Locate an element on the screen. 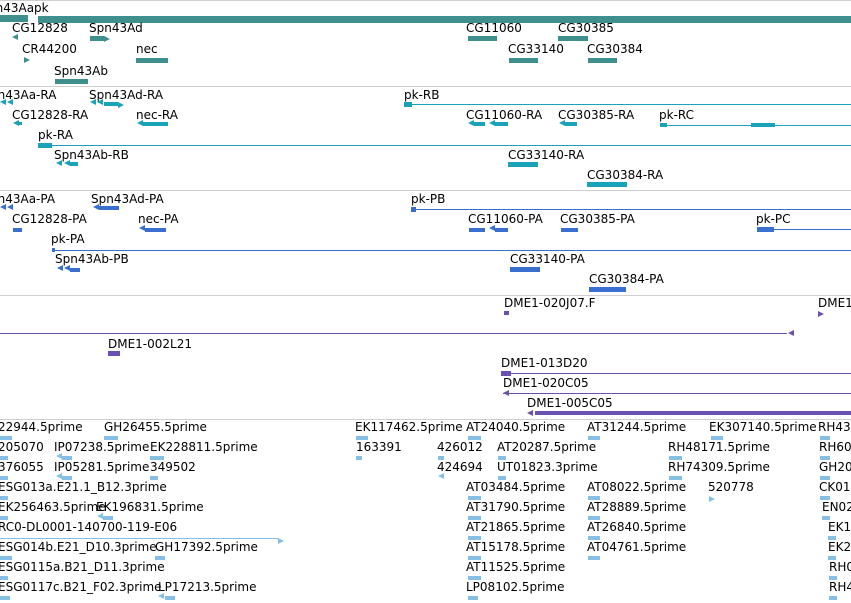  feature-label: ESG014b.E21_D10.3prime is located at coordinates (78, 547).